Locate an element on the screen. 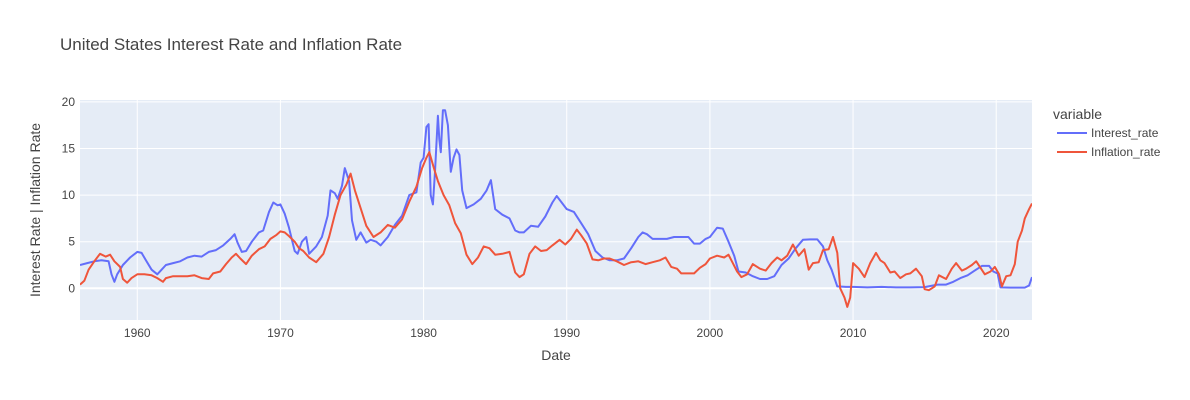  x-tick-label: 2010 is located at coordinates (853, 333).